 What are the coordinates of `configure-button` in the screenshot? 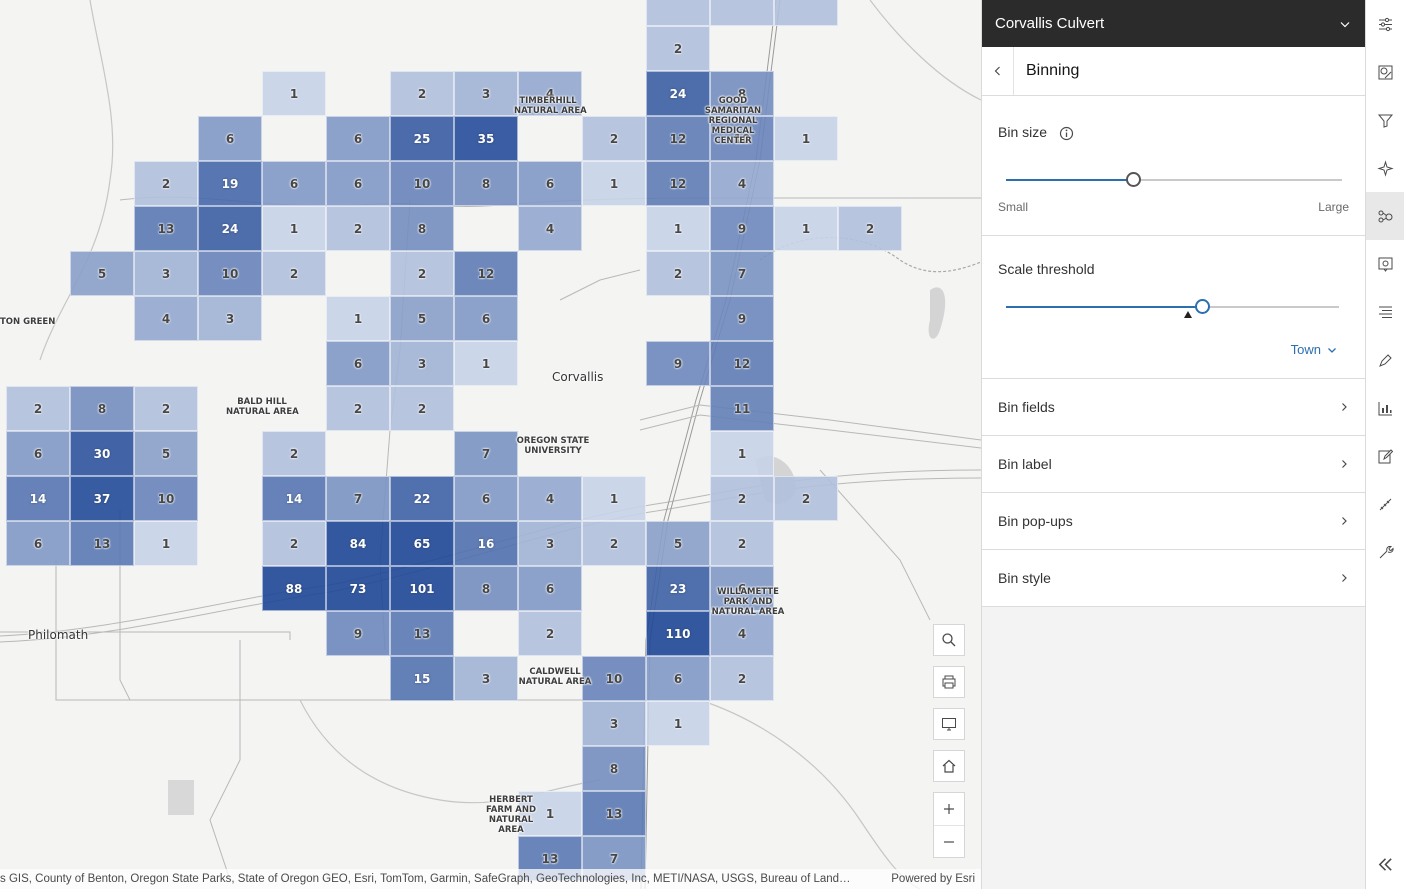 It's located at (1385, 552).